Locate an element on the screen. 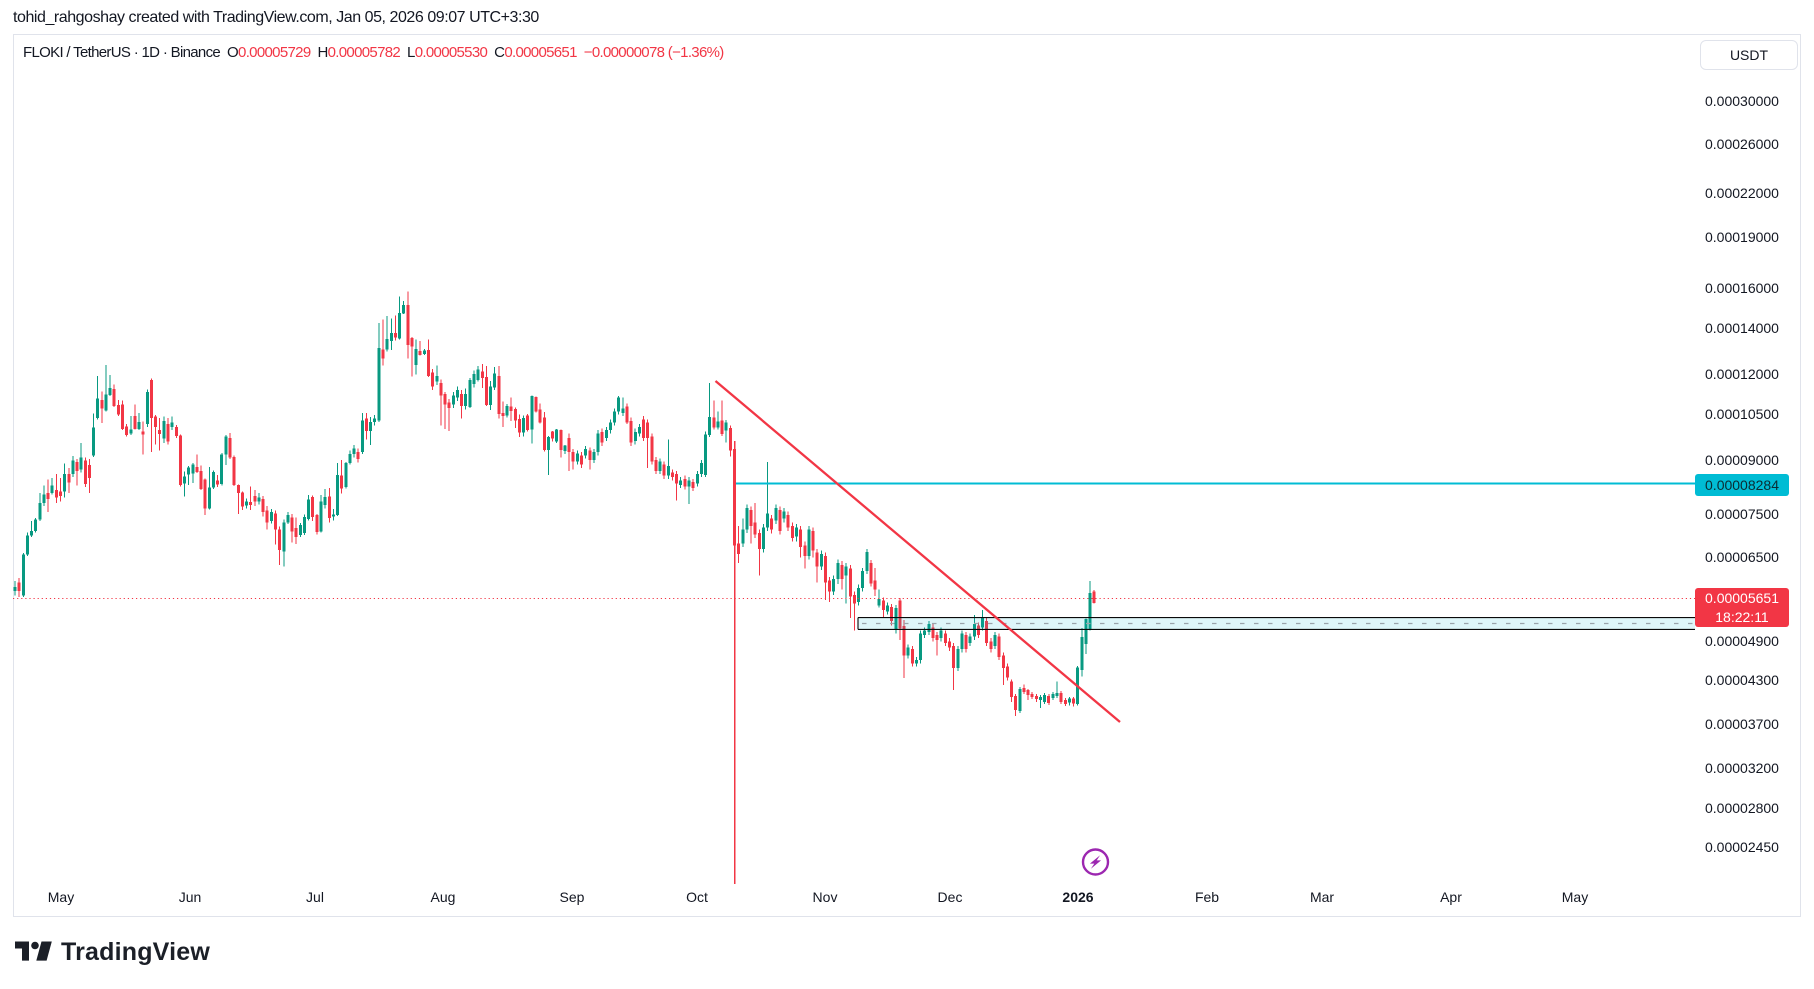 This screenshot has height=989, width=1814. svg-text: TradingView is located at coordinates (135, 952).